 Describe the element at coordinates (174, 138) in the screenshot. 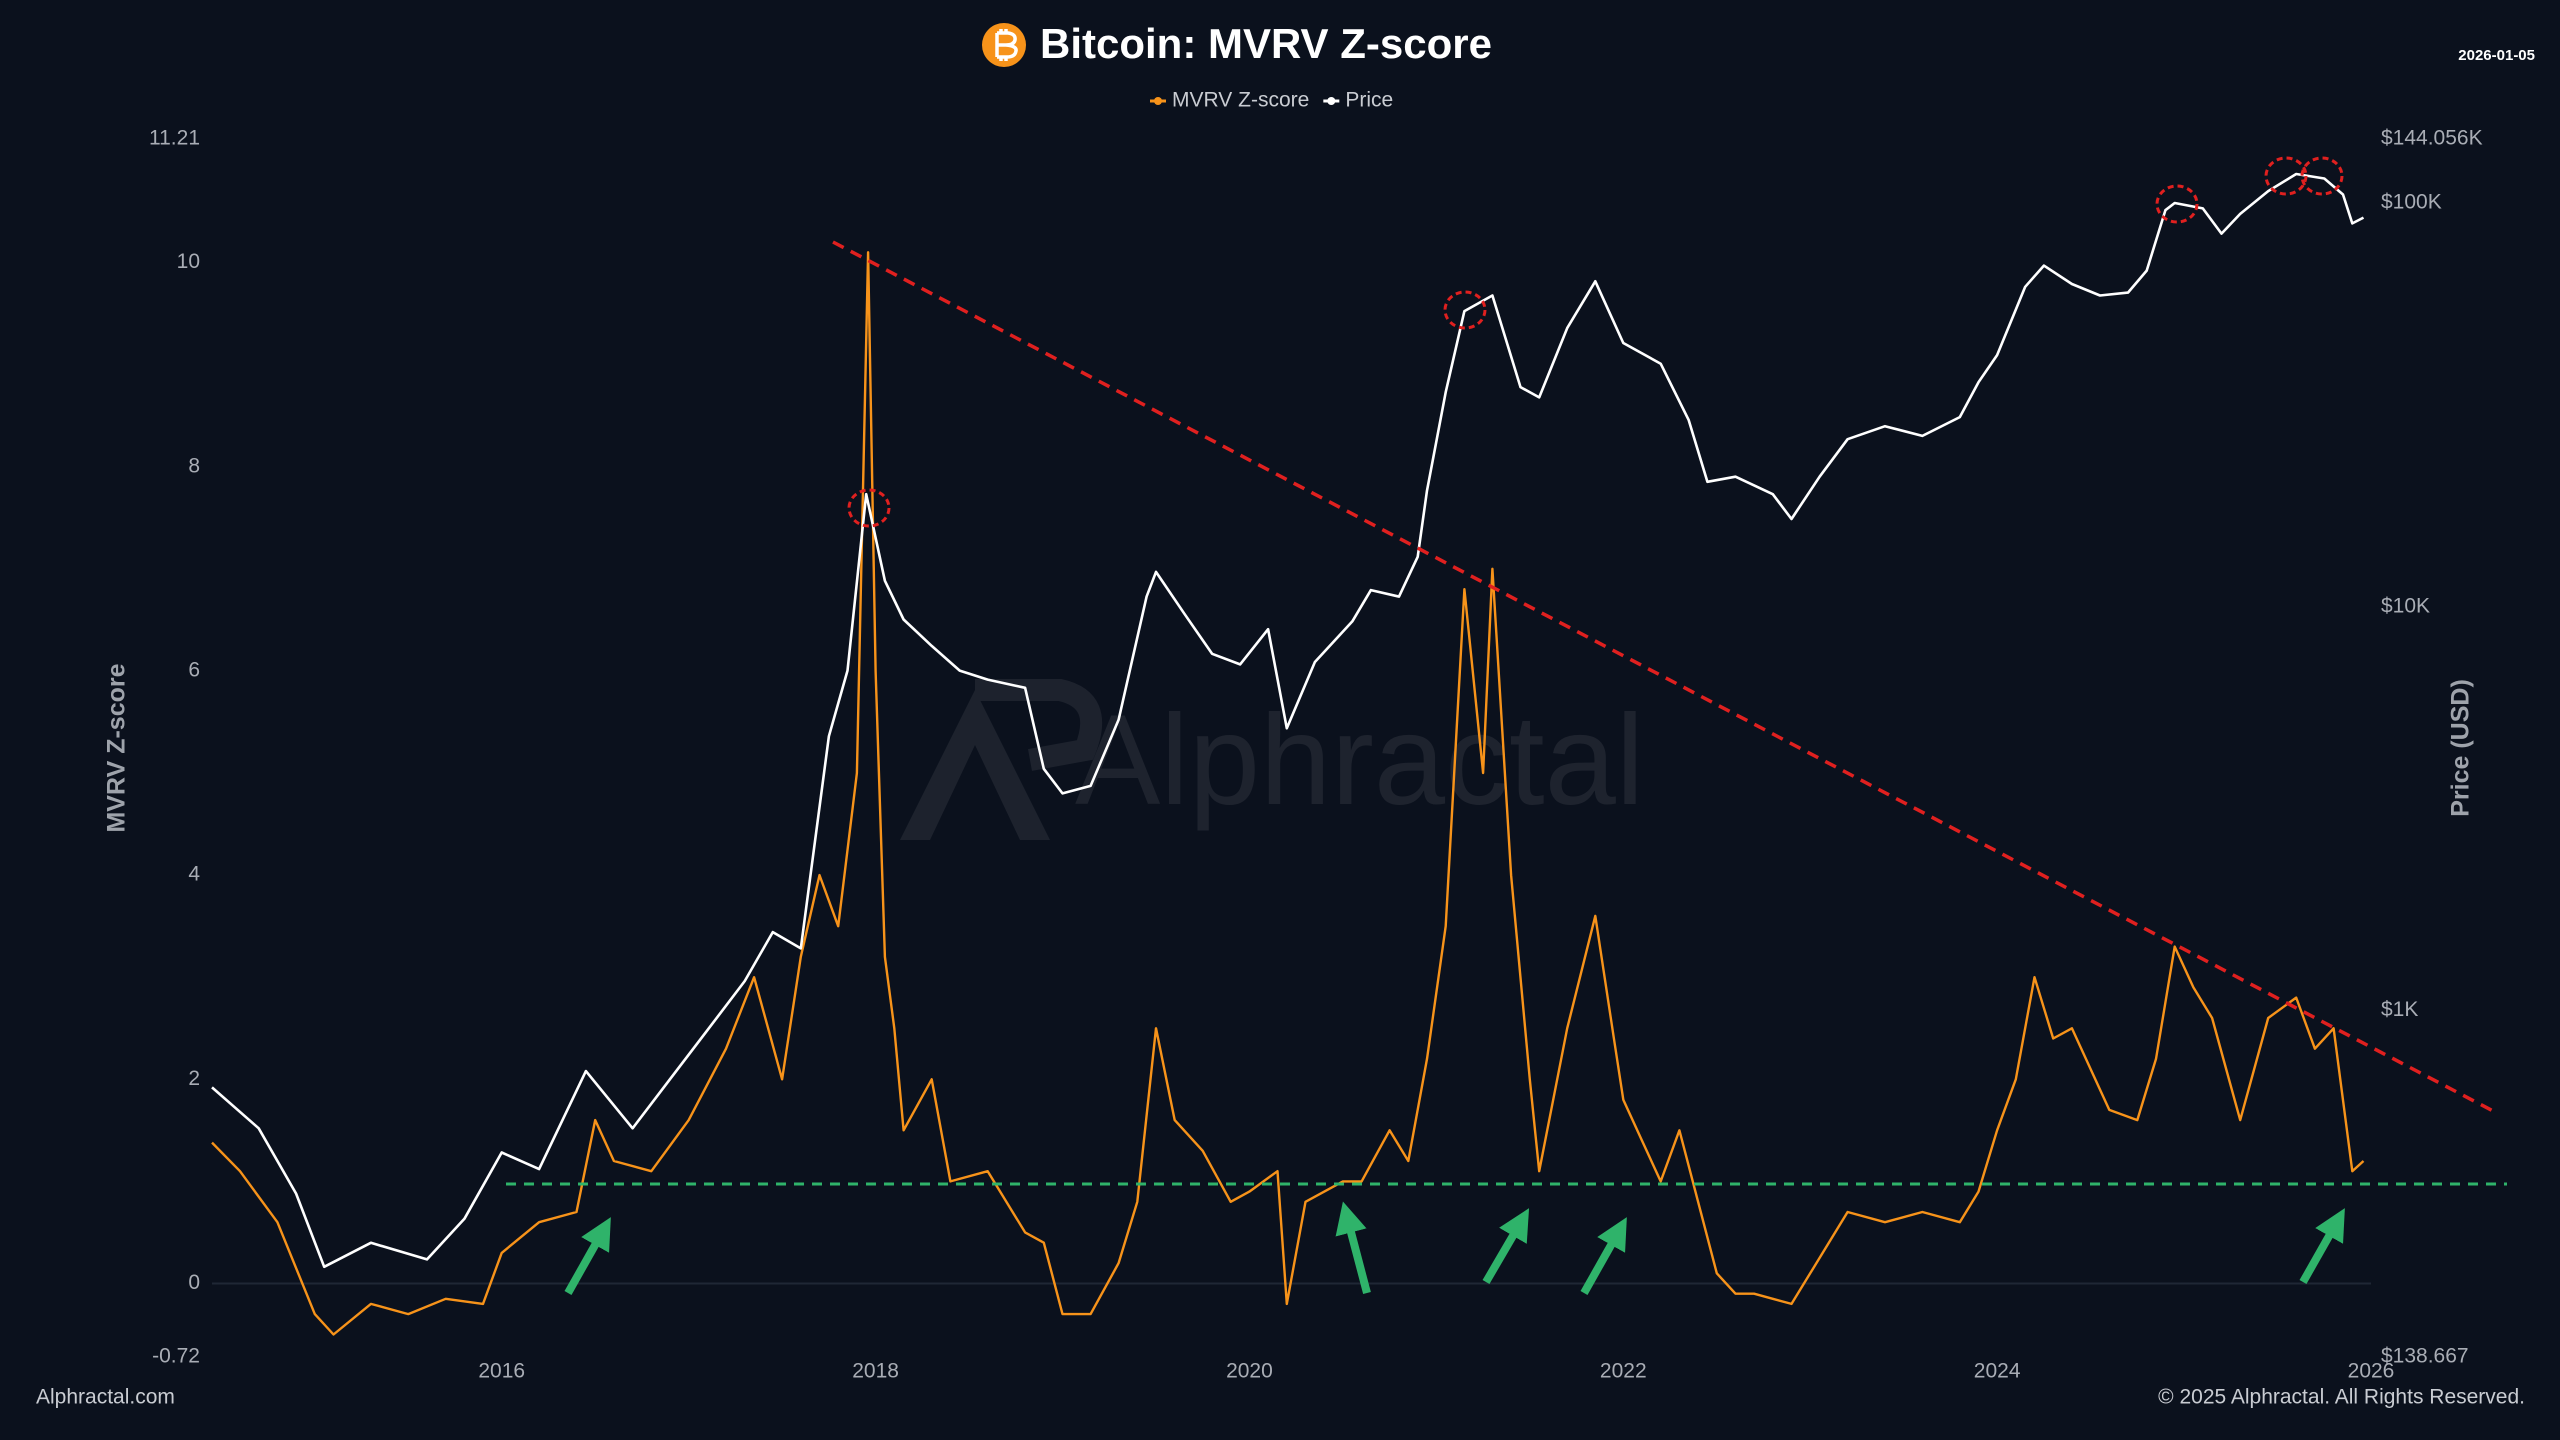

I see `y-tick-label: 11.21` at that location.